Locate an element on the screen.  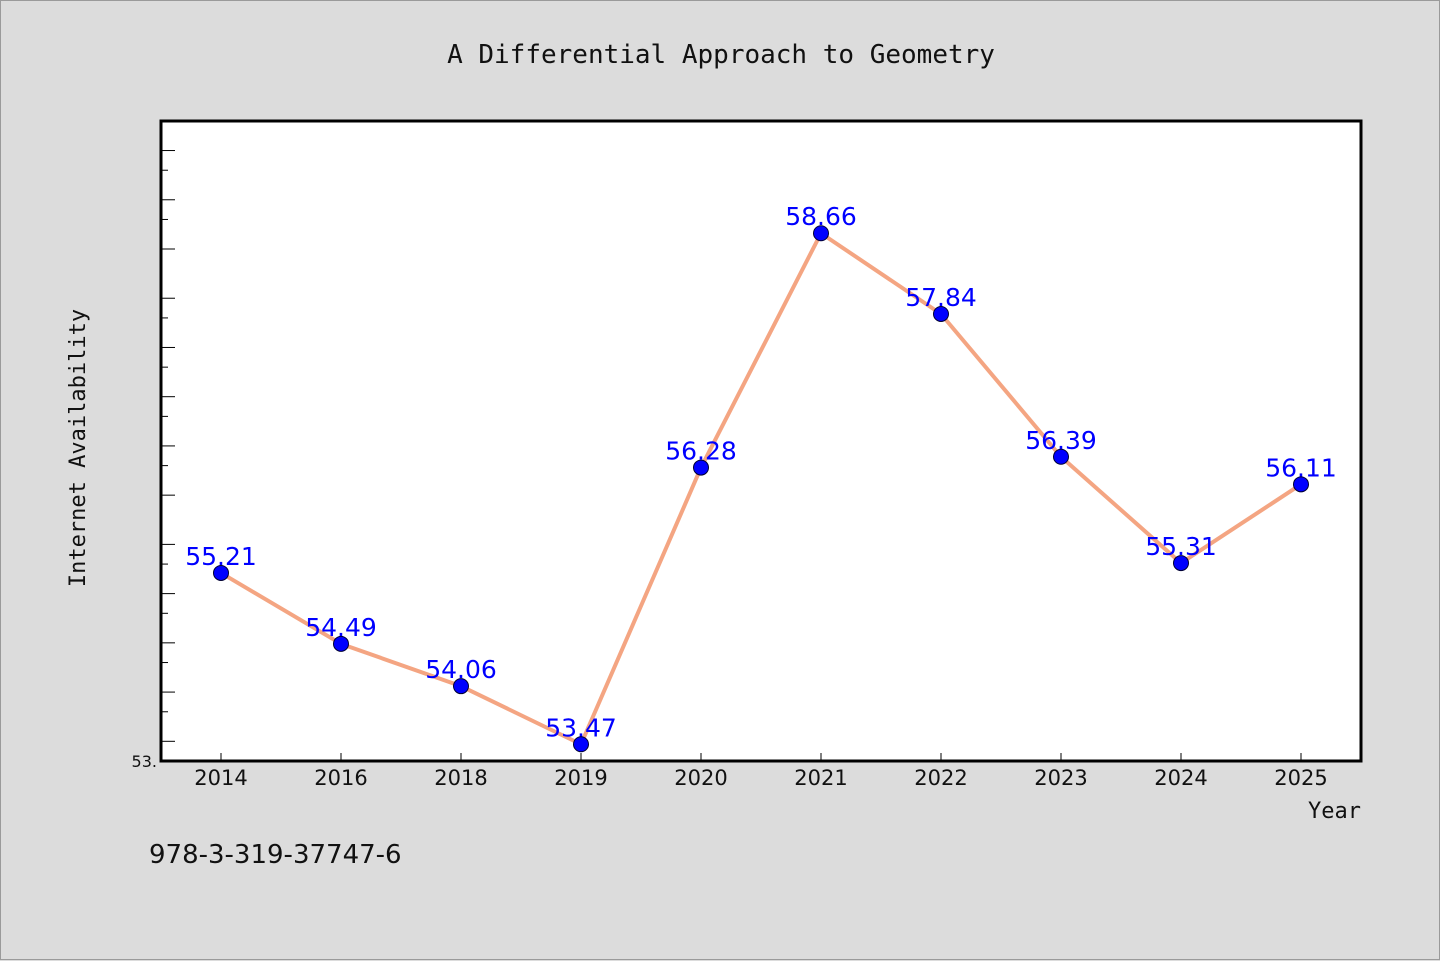
x-tick-label: 2014 is located at coordinates (220, 778).